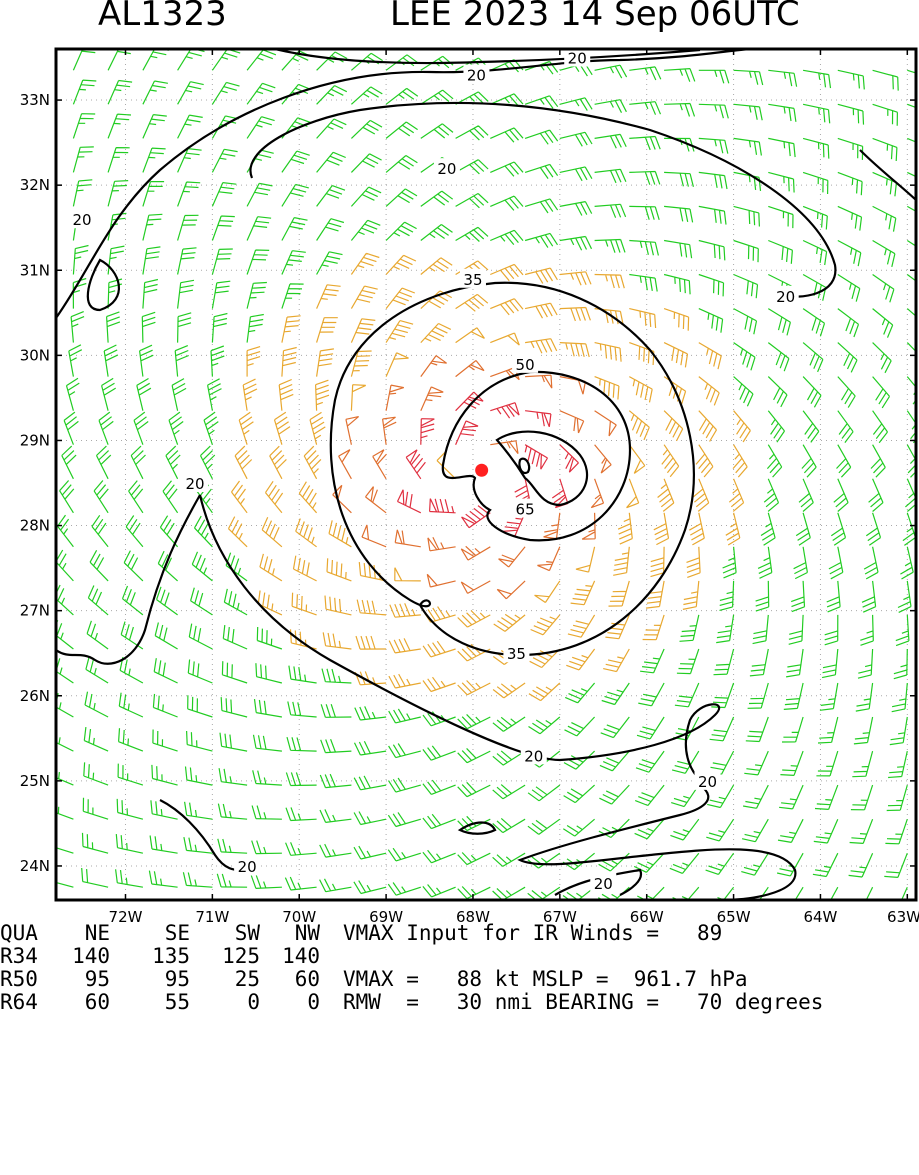  What do you see at coordinates (734, 917) in the screenshot?
I see `x-tick-label: 65W` at bounding box center [734, 917].